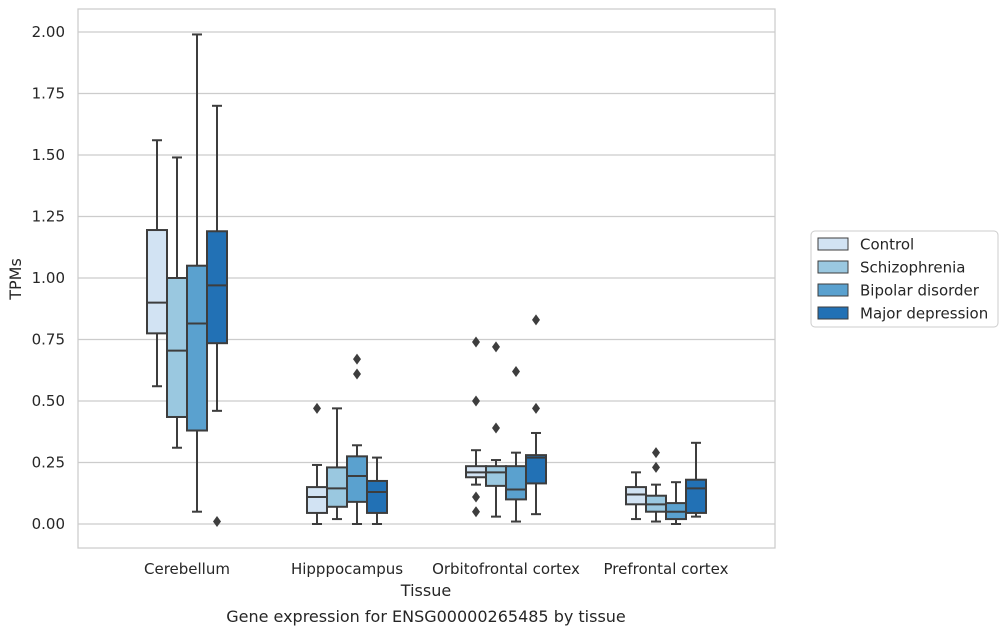  Describe the element at coordinates (48, 217) in the screenshot. I see `y-tick-label: 1.25` at that location.